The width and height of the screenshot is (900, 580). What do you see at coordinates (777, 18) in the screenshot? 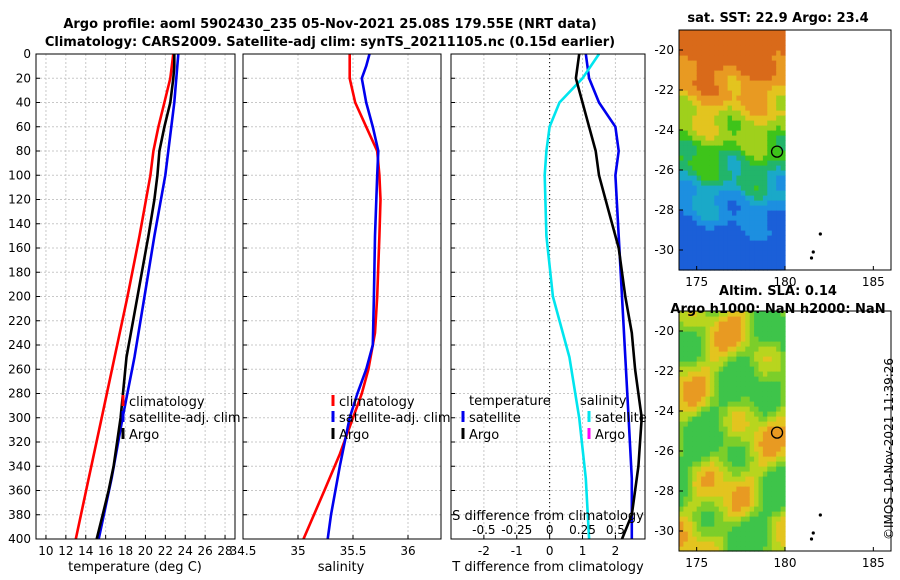
I see `sst-map-title: sat. SST: 22.9 Argo: 23.4` at bounding box center [777, 18].